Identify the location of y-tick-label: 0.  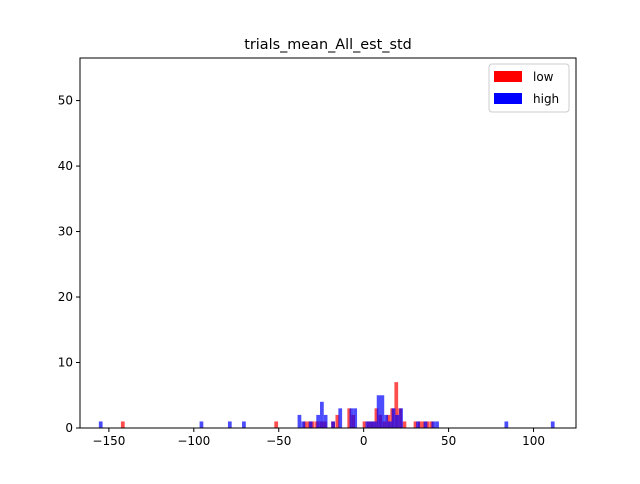
(69, 428).